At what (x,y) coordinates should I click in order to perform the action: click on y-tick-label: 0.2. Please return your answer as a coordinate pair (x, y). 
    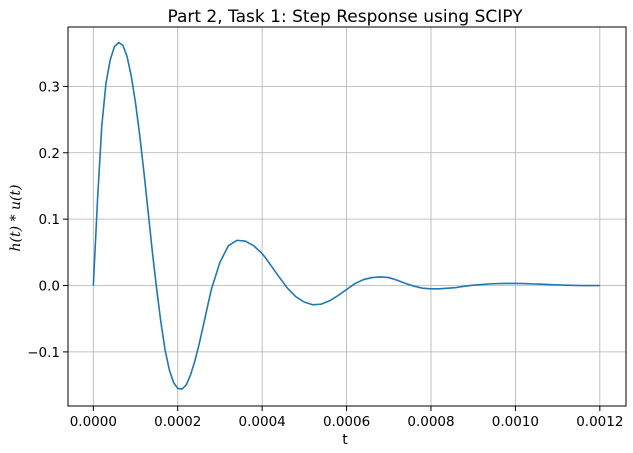
    Looking at the image, I should click on (49, 154).